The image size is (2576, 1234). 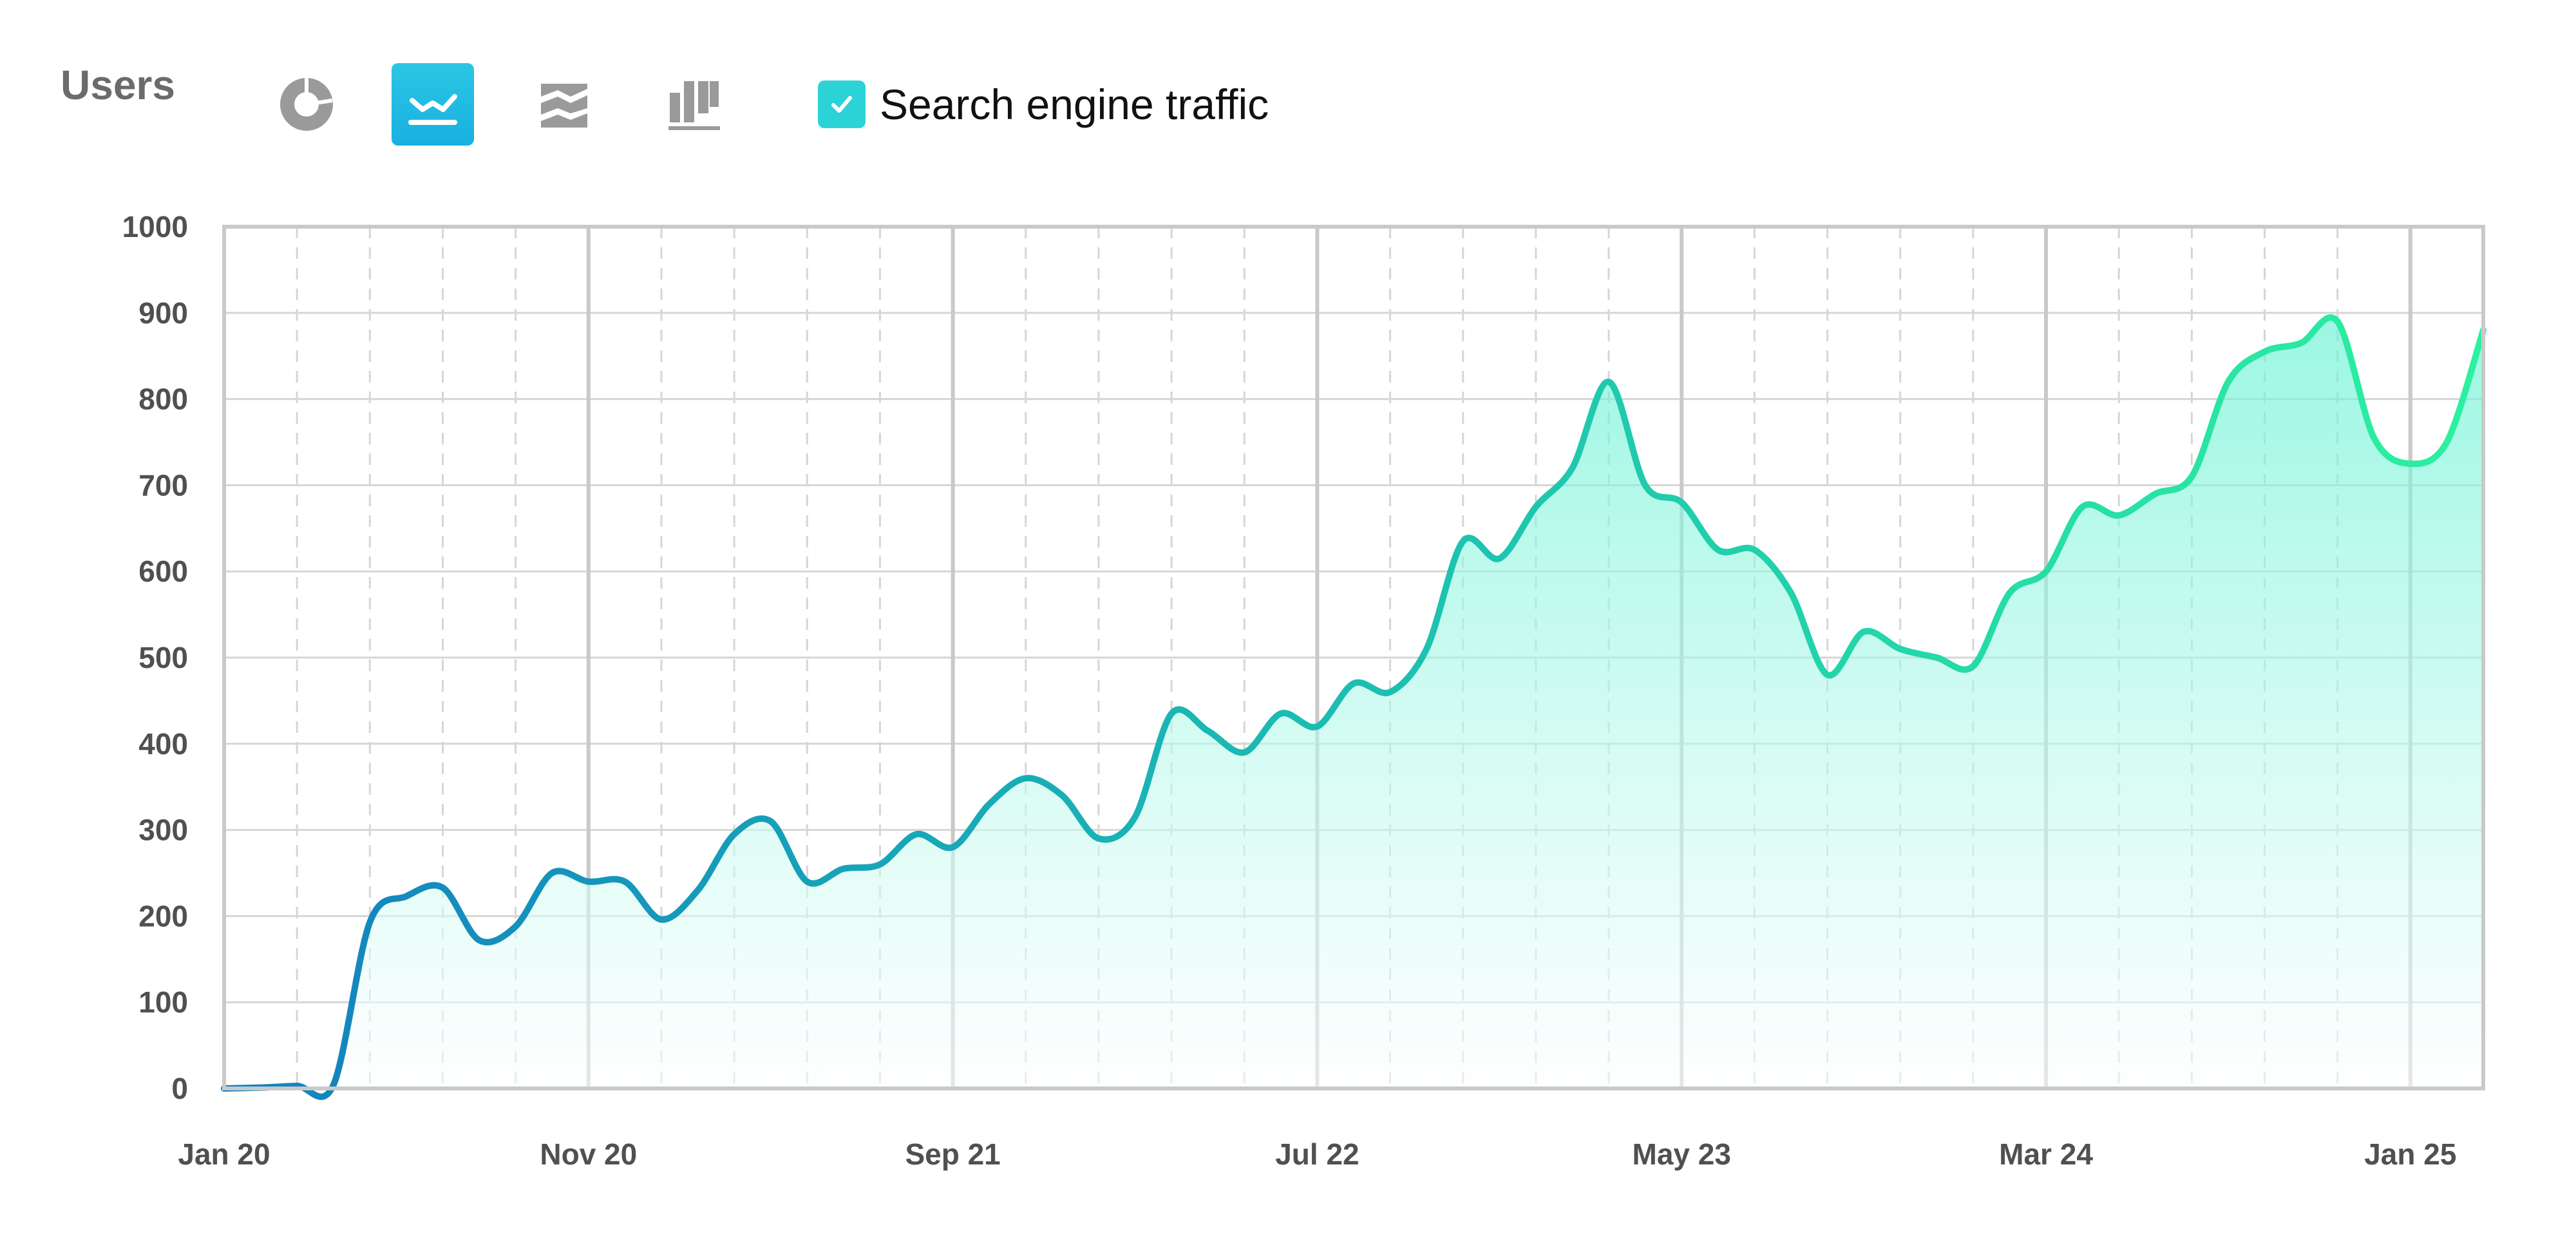 I want to click on y-tick-label: 600, so click(x=163, y=571).